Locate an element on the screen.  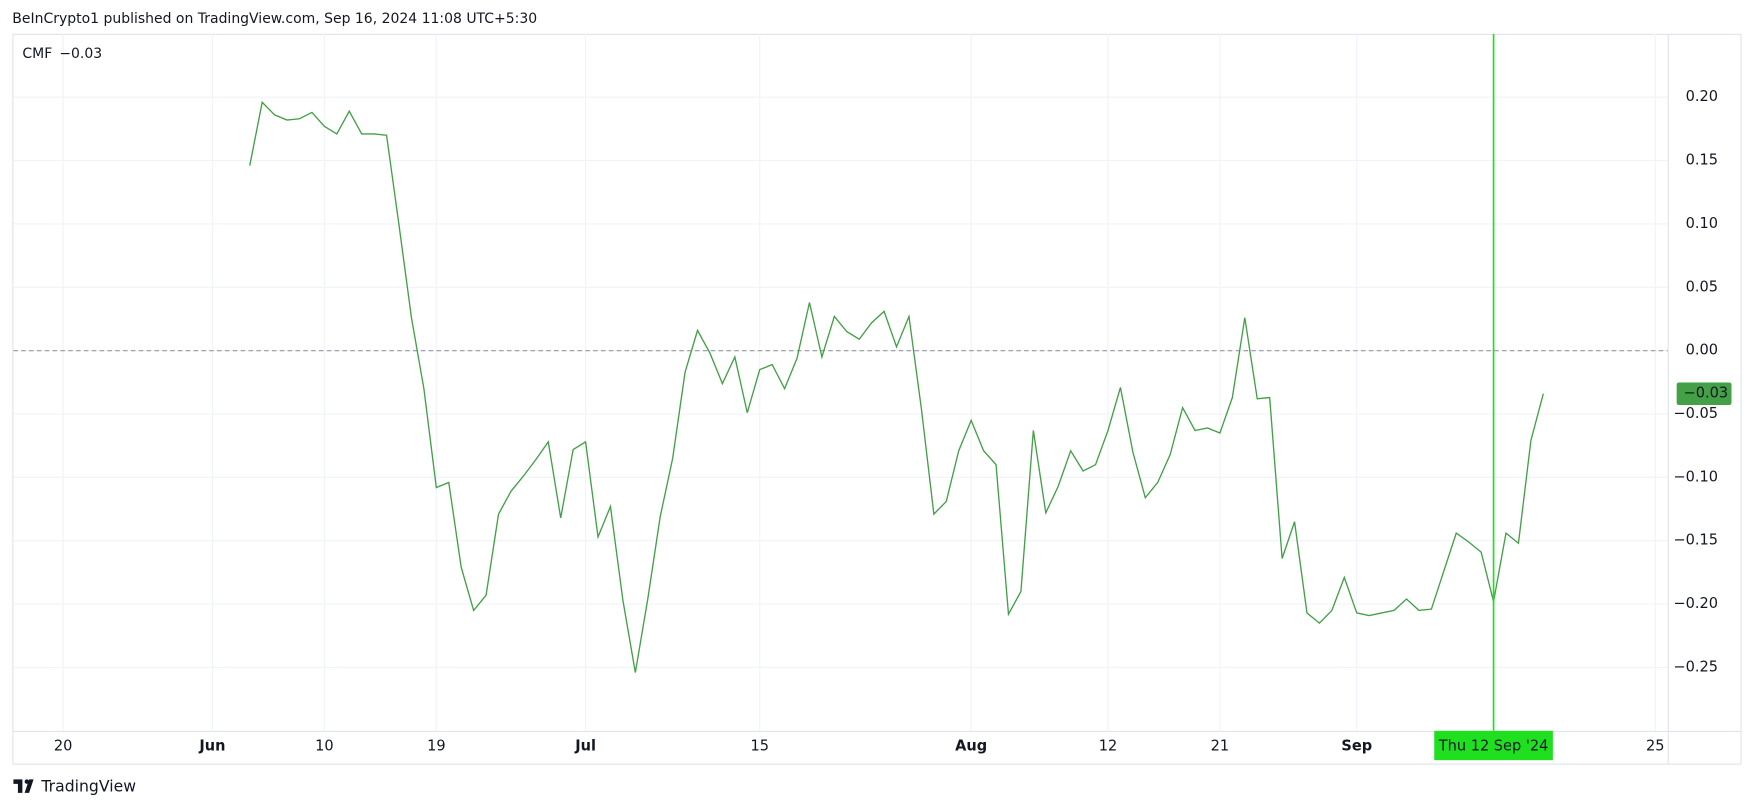
x-tick-label: Sep is located at coordinates (1356, 746).